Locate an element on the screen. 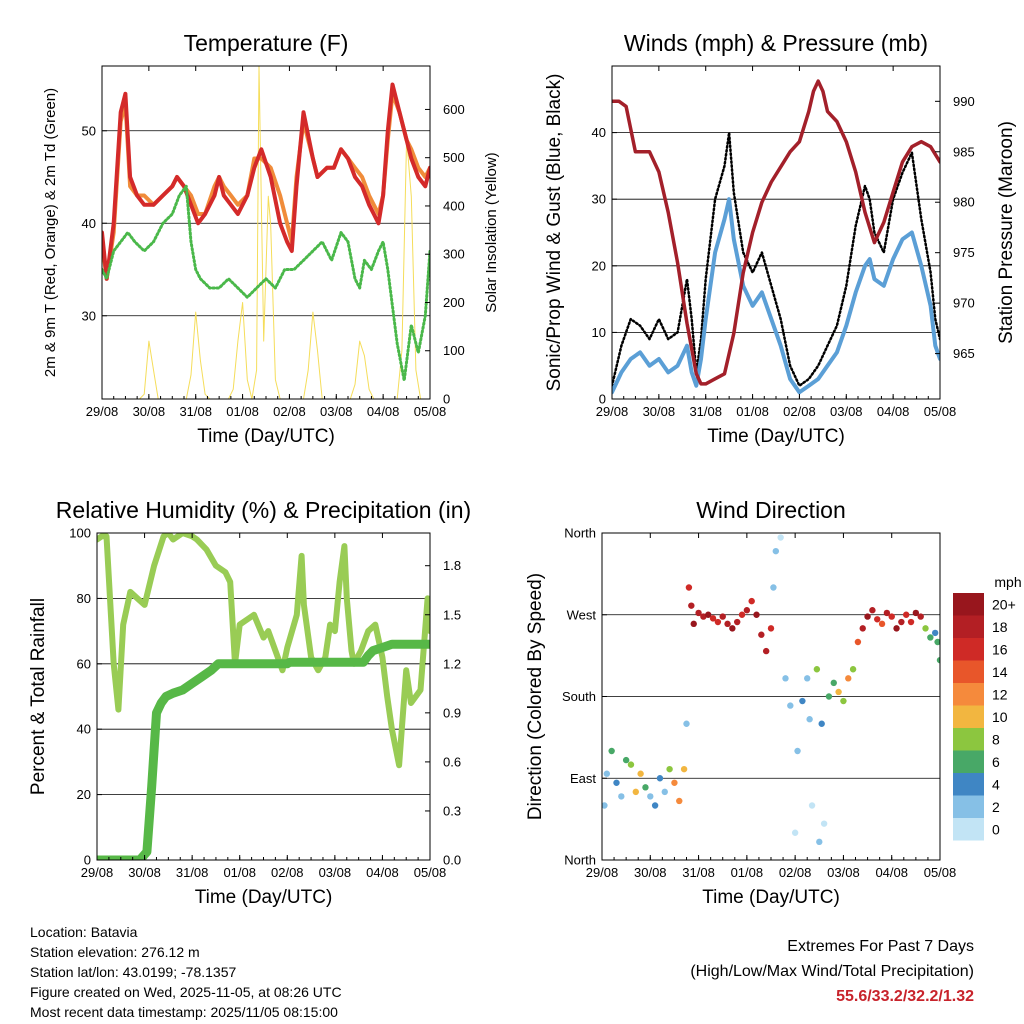  location-text: Location: Batavia is located at coordinates (84, 932).